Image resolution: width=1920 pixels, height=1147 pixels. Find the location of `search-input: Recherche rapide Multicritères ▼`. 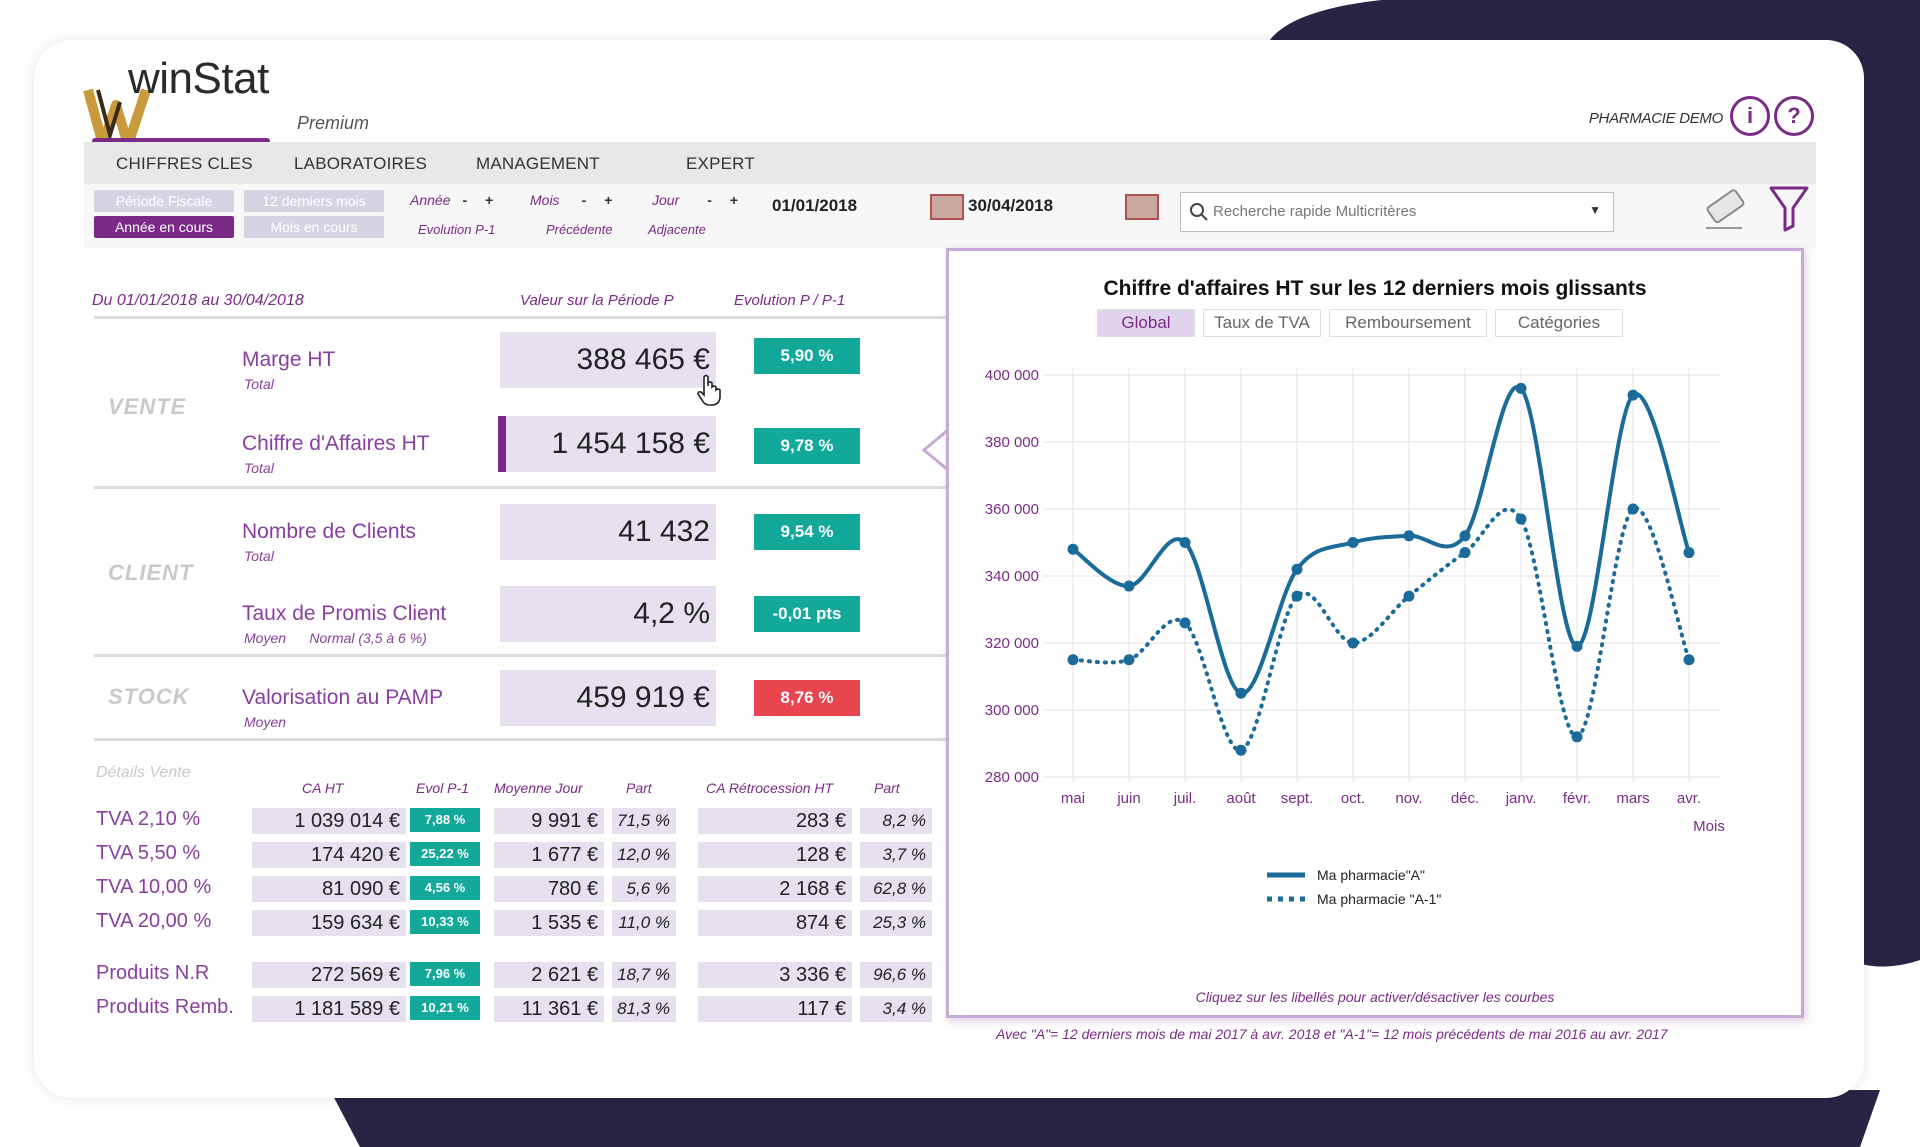

search-input: Recherche rapide Multicritères ▼ is located at coordinates (1397, 212).